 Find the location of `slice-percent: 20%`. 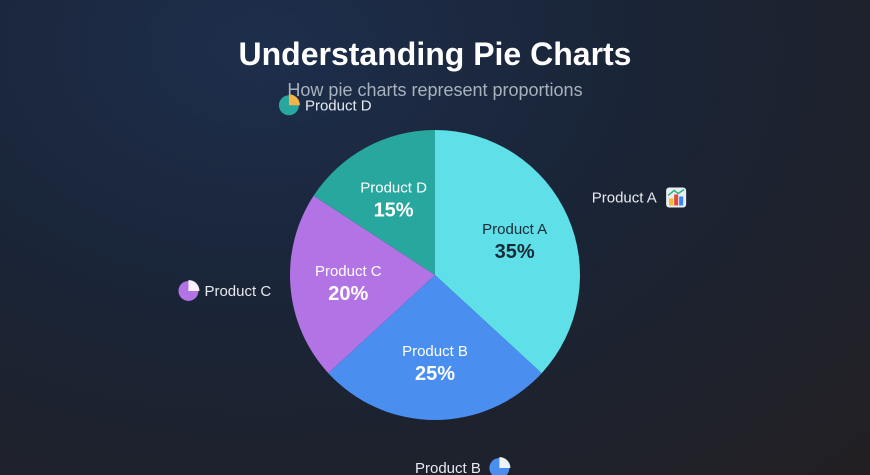

slice-percent: 20% is located at coordinates (348, 294).